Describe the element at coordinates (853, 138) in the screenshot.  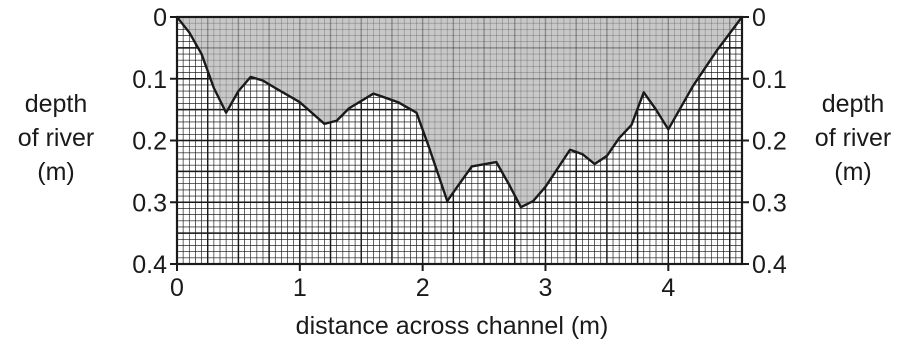
I see `right-y-axis-title-line-2: of river` at that location.